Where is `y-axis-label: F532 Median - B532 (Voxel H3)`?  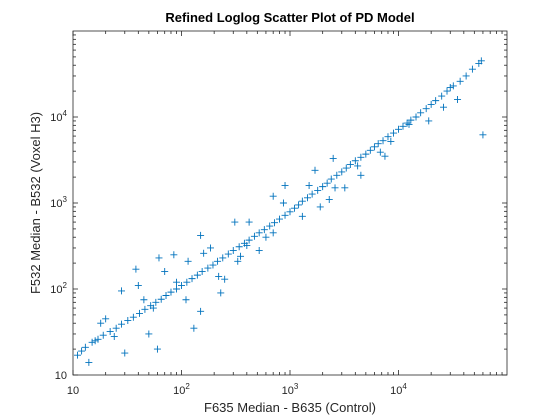
y-axis-label: F532 Median - B532 (Voxel H3) is located at coordinates (35, 203).